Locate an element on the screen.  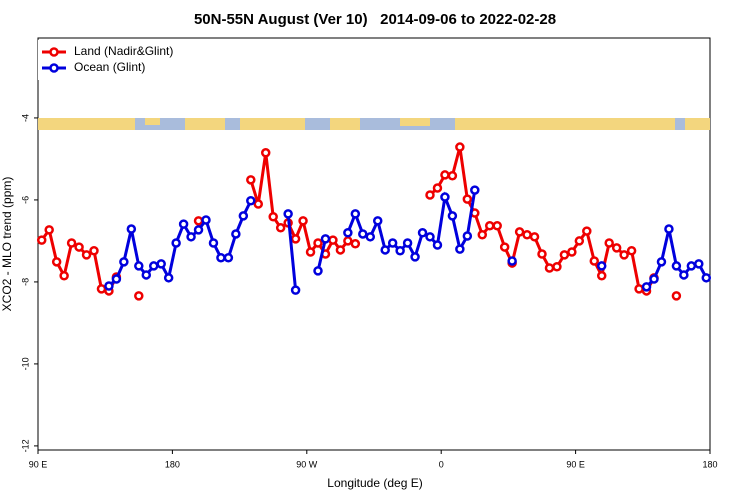
map-strip is located at coordinates (374, 124).